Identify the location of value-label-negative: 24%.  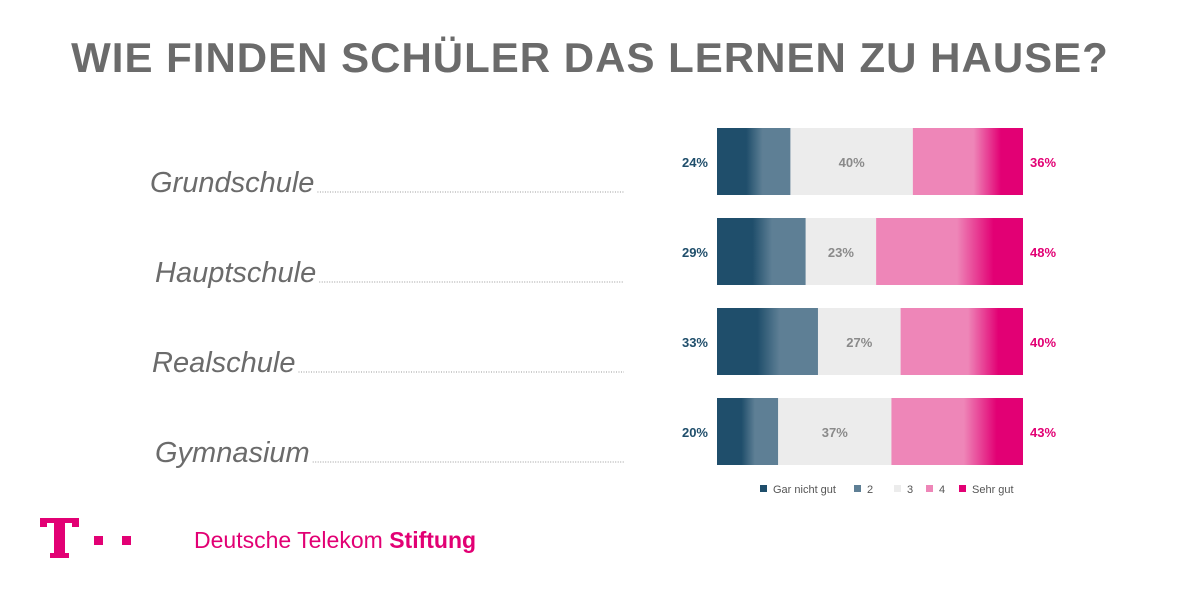
(695, 162).